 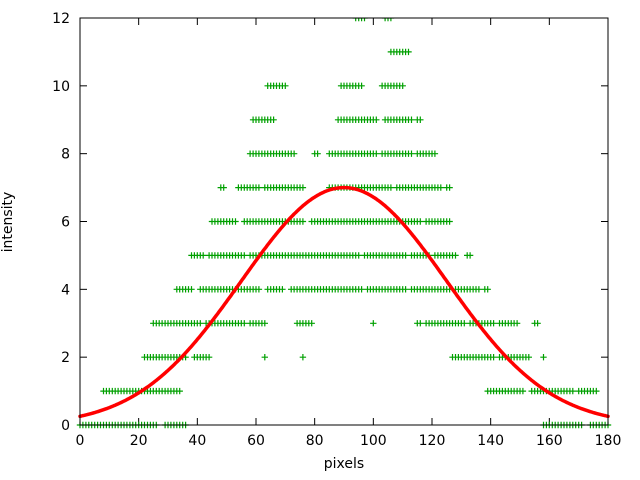 What do you see at coordinates (256, 441) in the screenshot?
I see `svg-text: 60` at bounding box center [256, 441].